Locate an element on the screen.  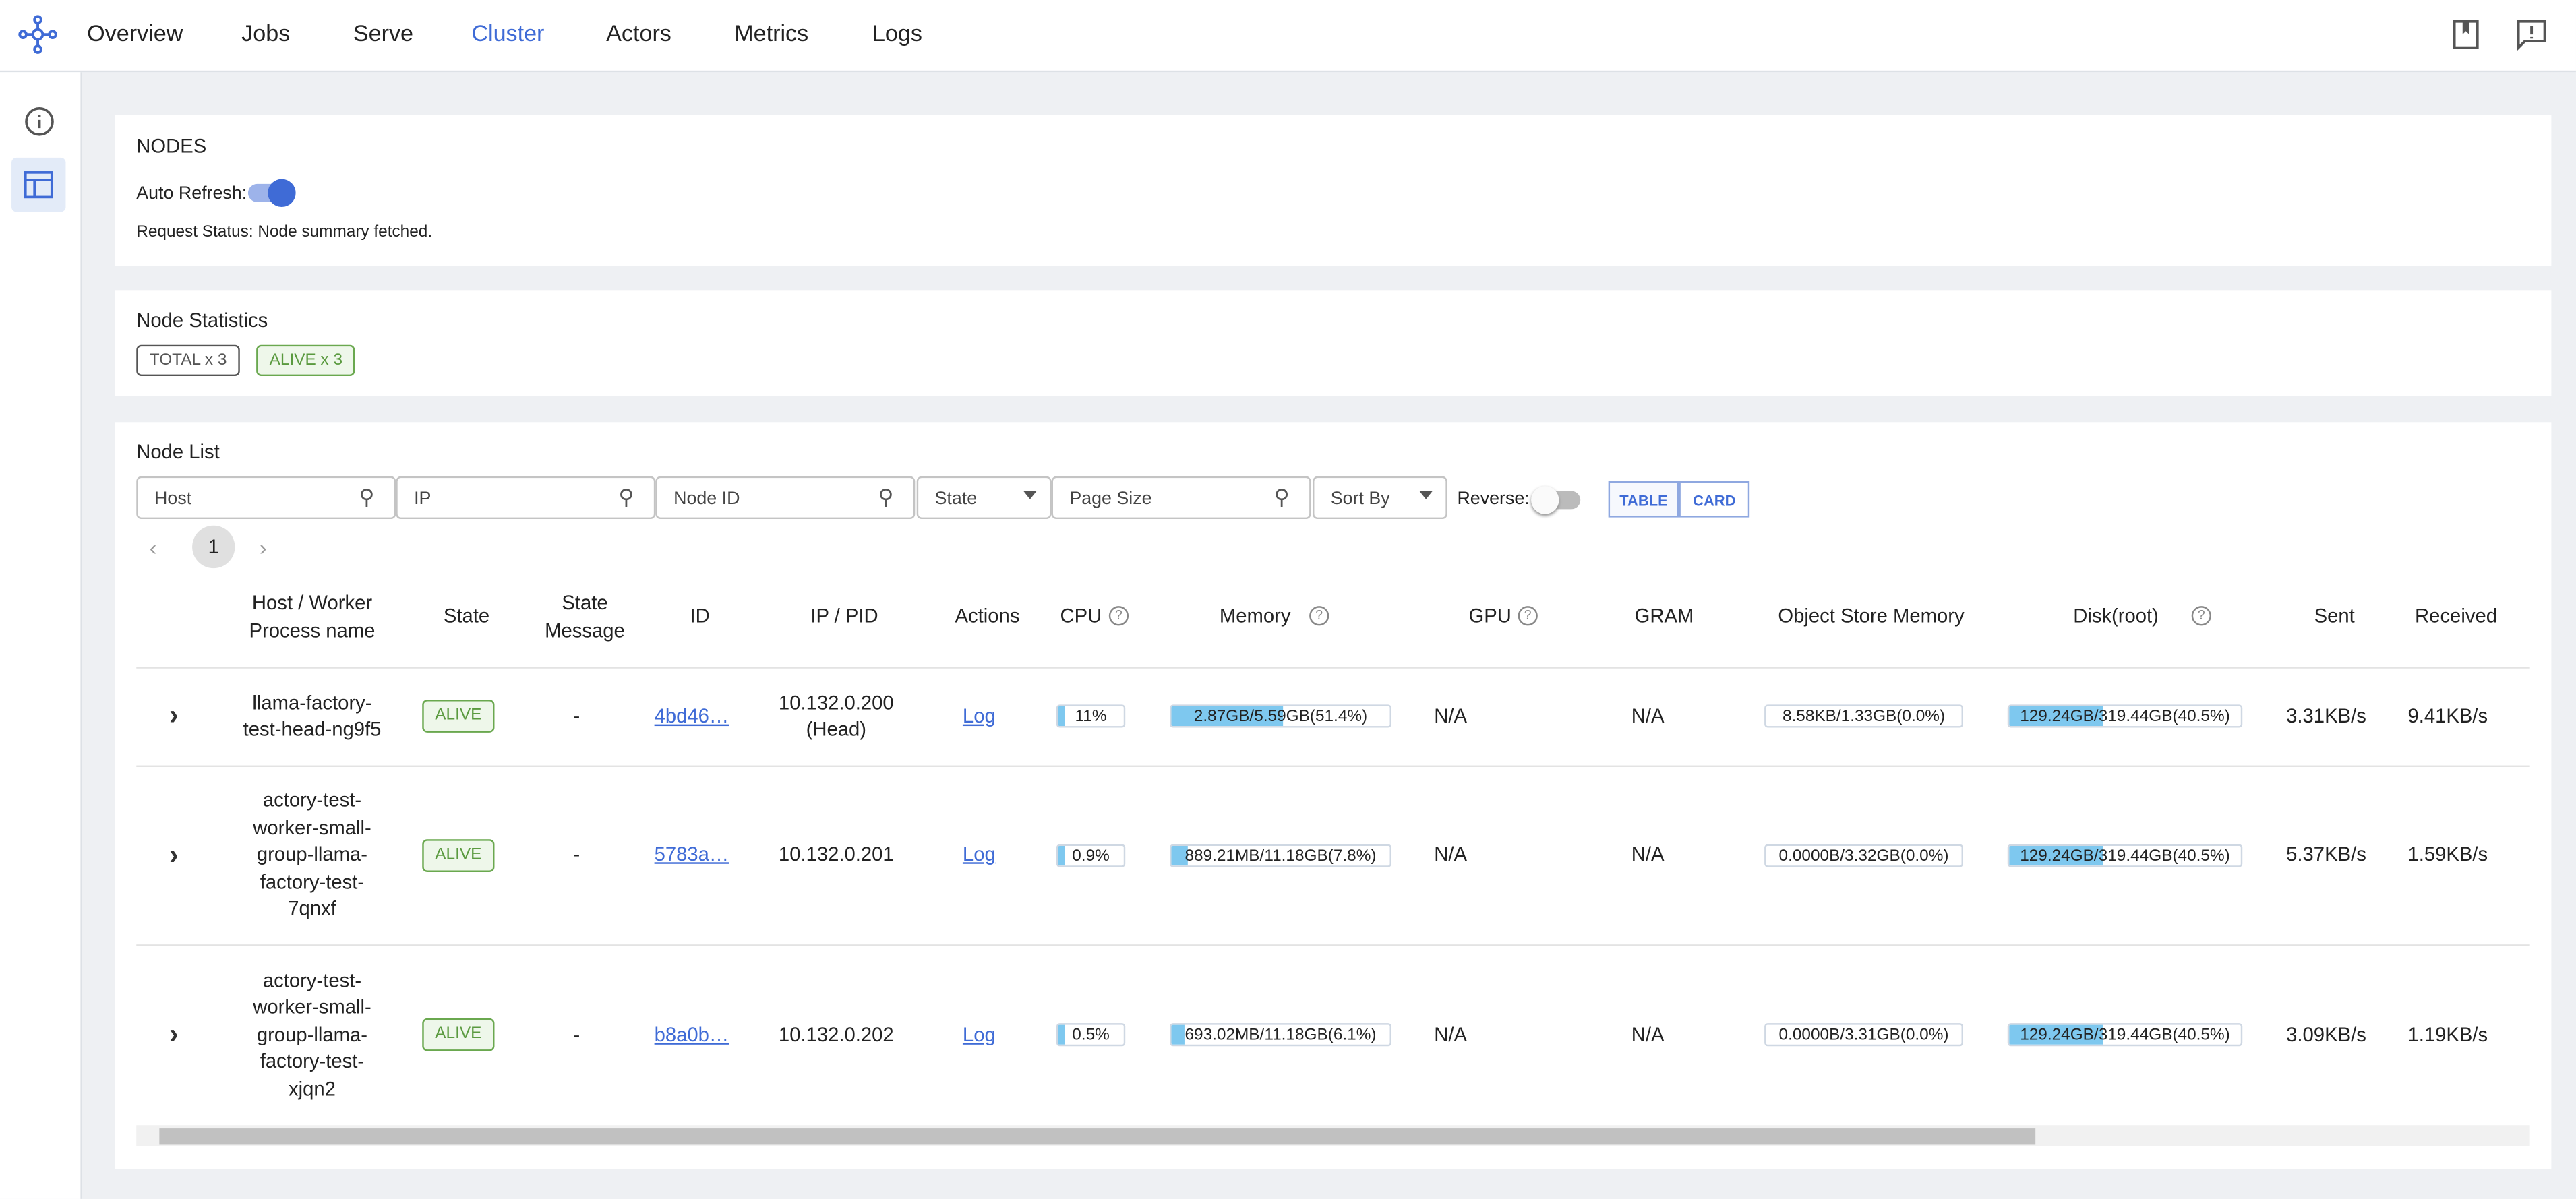
usage-bar: 0.9% is located at coordinates (1091, 855).